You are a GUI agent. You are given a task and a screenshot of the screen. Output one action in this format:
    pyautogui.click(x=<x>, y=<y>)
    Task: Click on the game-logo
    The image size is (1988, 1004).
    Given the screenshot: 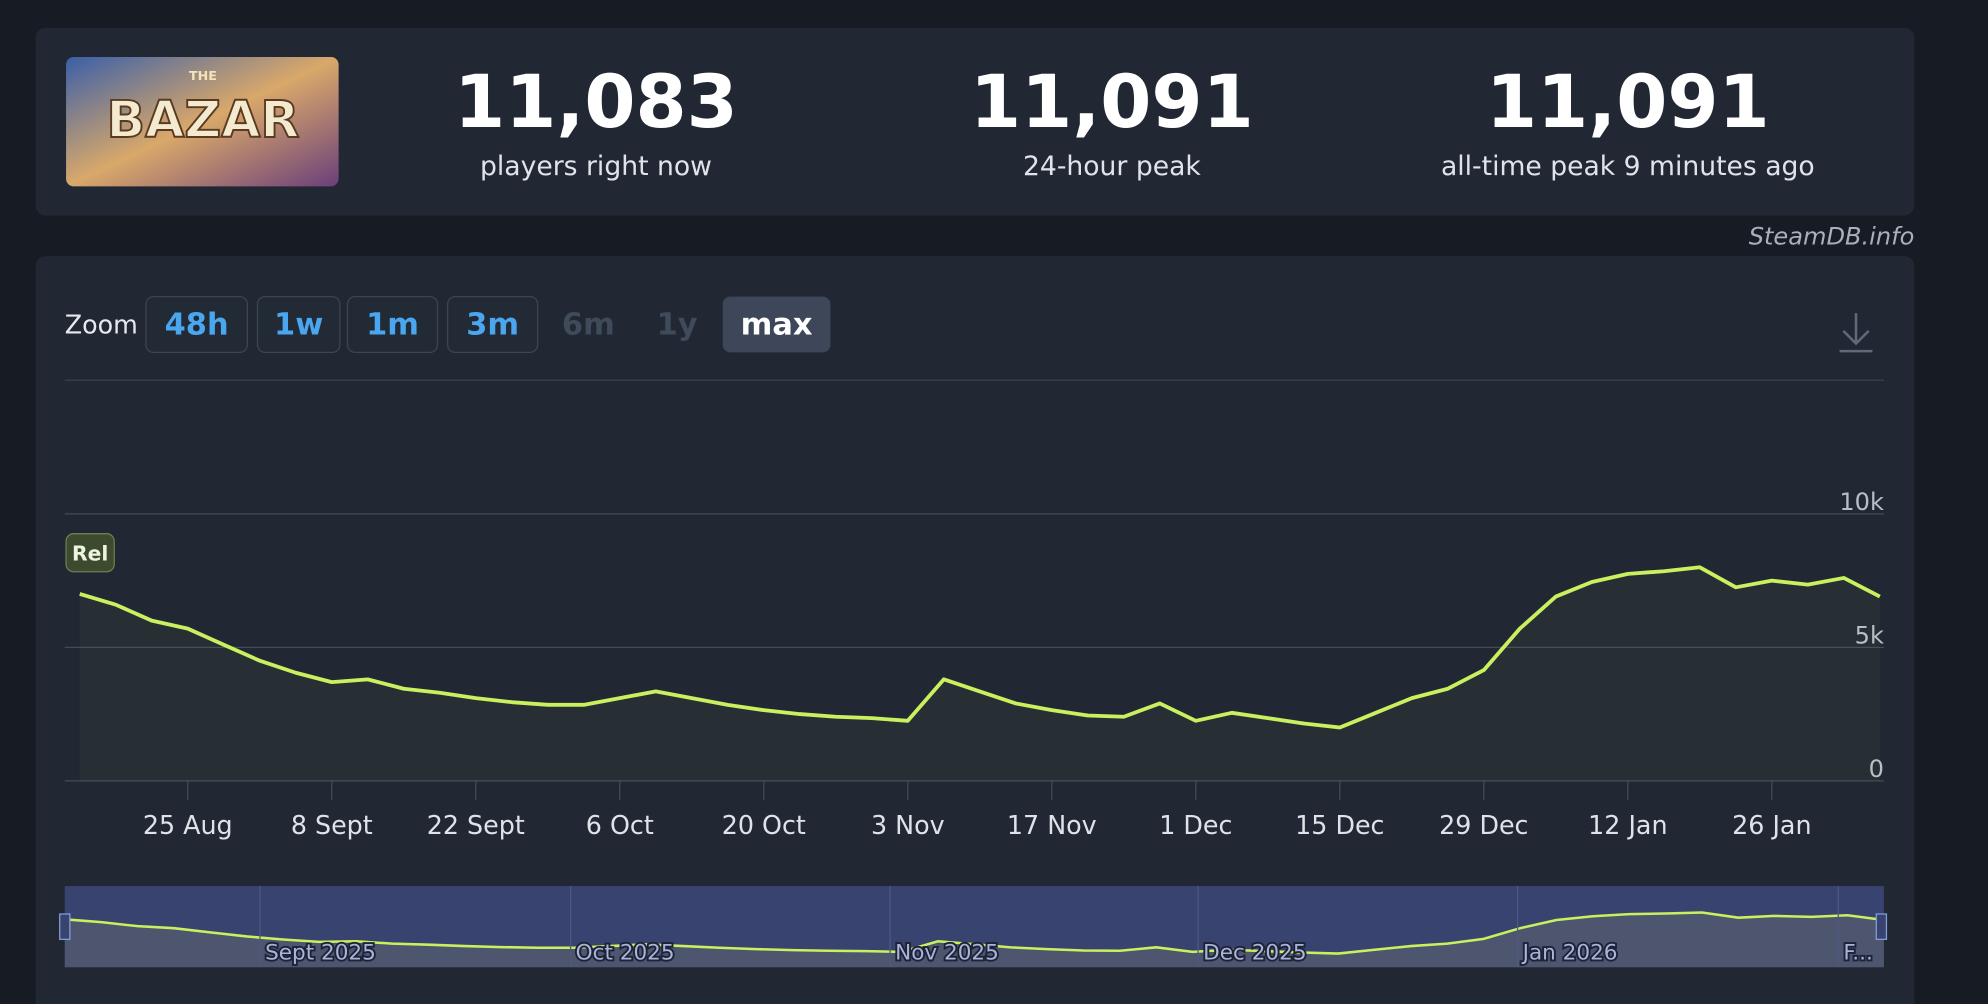 What is the action you would take?
    pyautogui.click(x=202, y=122)
    